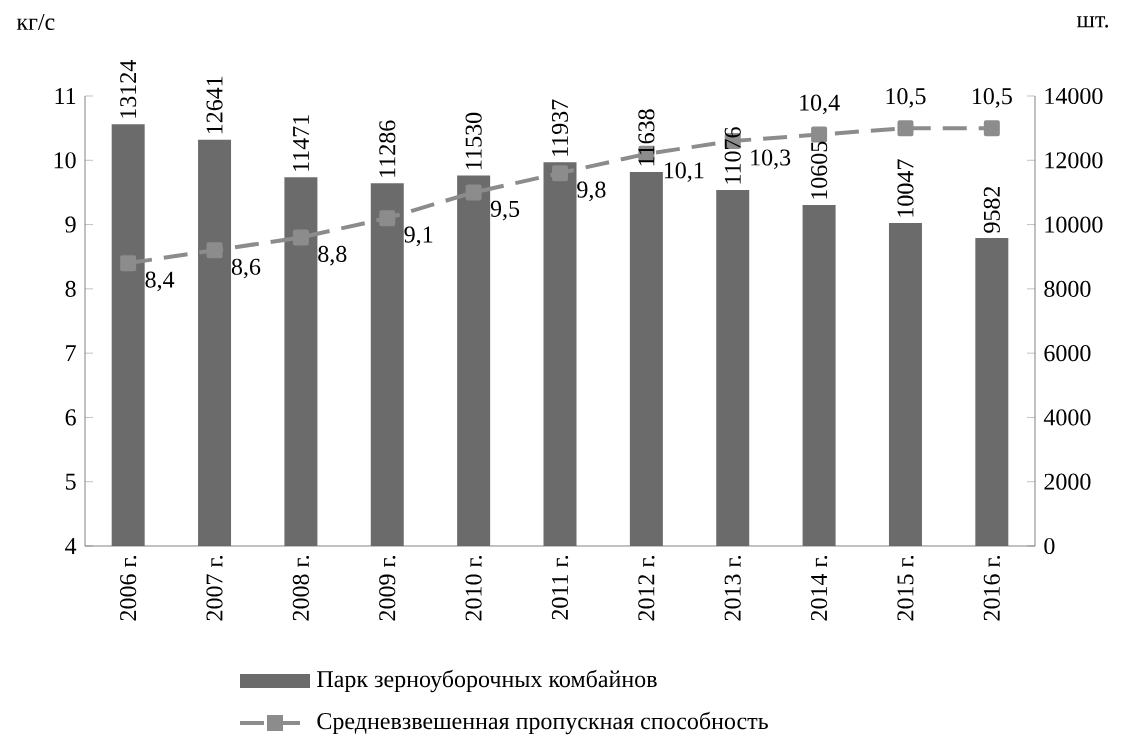 This screenshot has height=740, width=1136. What do you see at coordinates (1067, 288) in the screenshot?
I see `y2-tick-label: 8000` at bounding box center [1067, 288].